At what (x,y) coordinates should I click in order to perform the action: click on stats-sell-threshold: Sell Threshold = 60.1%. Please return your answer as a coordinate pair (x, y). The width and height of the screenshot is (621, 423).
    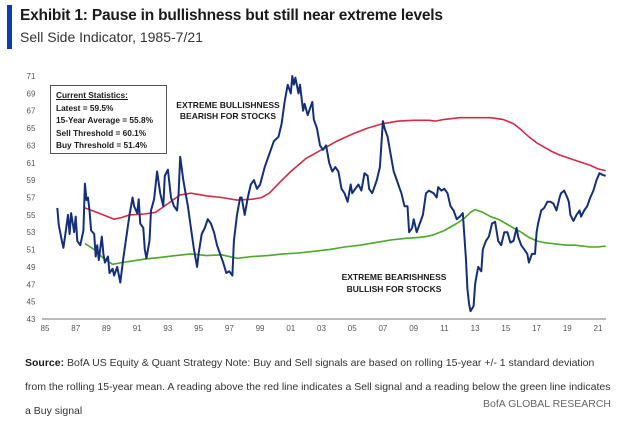
    Looking at the image, I should click on (101, 132).